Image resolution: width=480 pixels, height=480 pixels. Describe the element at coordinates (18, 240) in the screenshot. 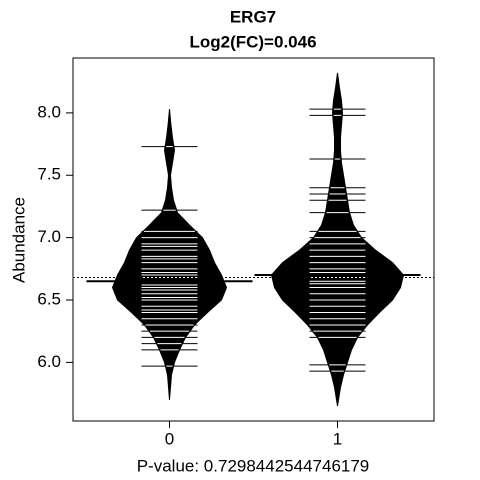

I see `y-axis-label: Abundance` at that location.